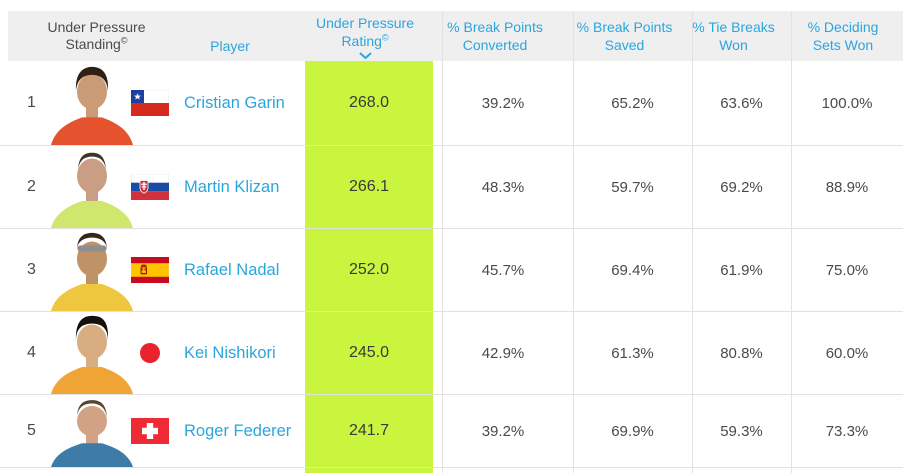  Describe the element at coordinates (632, 187) in the screenshot. I see `break-points-saved-value: 59.7%` at that location.